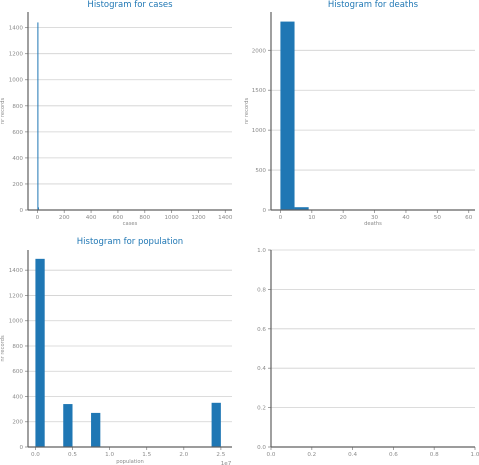 This screenshot has height=465, width=479. Describe the element at coordinates (72, 455) in the screenshot. I see `x-tick-label: 0.5` at that location.